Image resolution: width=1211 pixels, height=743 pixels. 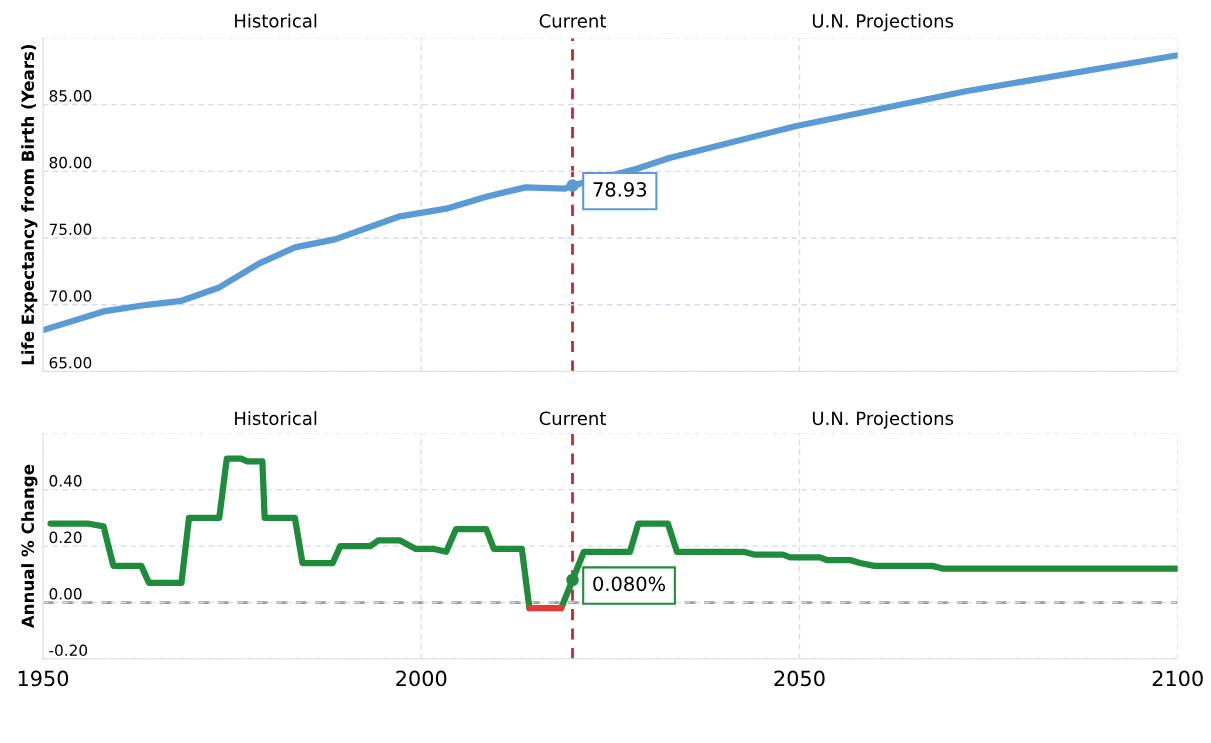 I want to click on y-tick-label: 65.00, so click(x=70, y=362).